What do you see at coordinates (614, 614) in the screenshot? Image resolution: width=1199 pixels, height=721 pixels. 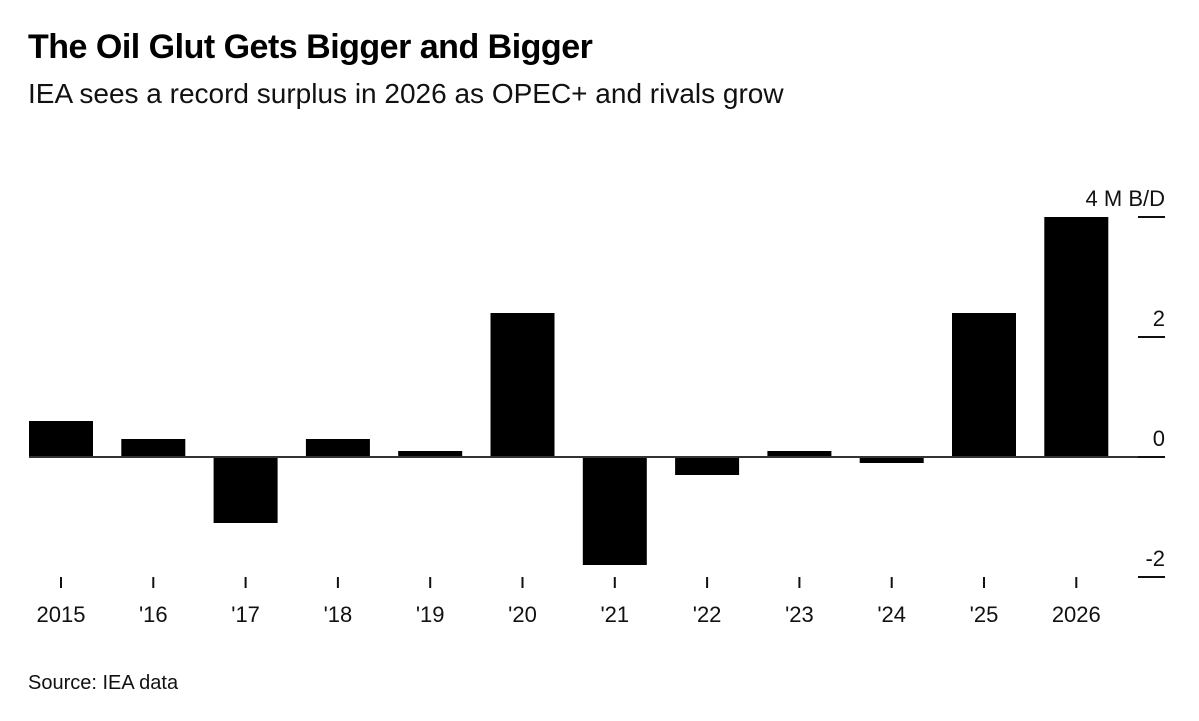 I see `x-tick-label: '21` at bounding box center [614, 614].